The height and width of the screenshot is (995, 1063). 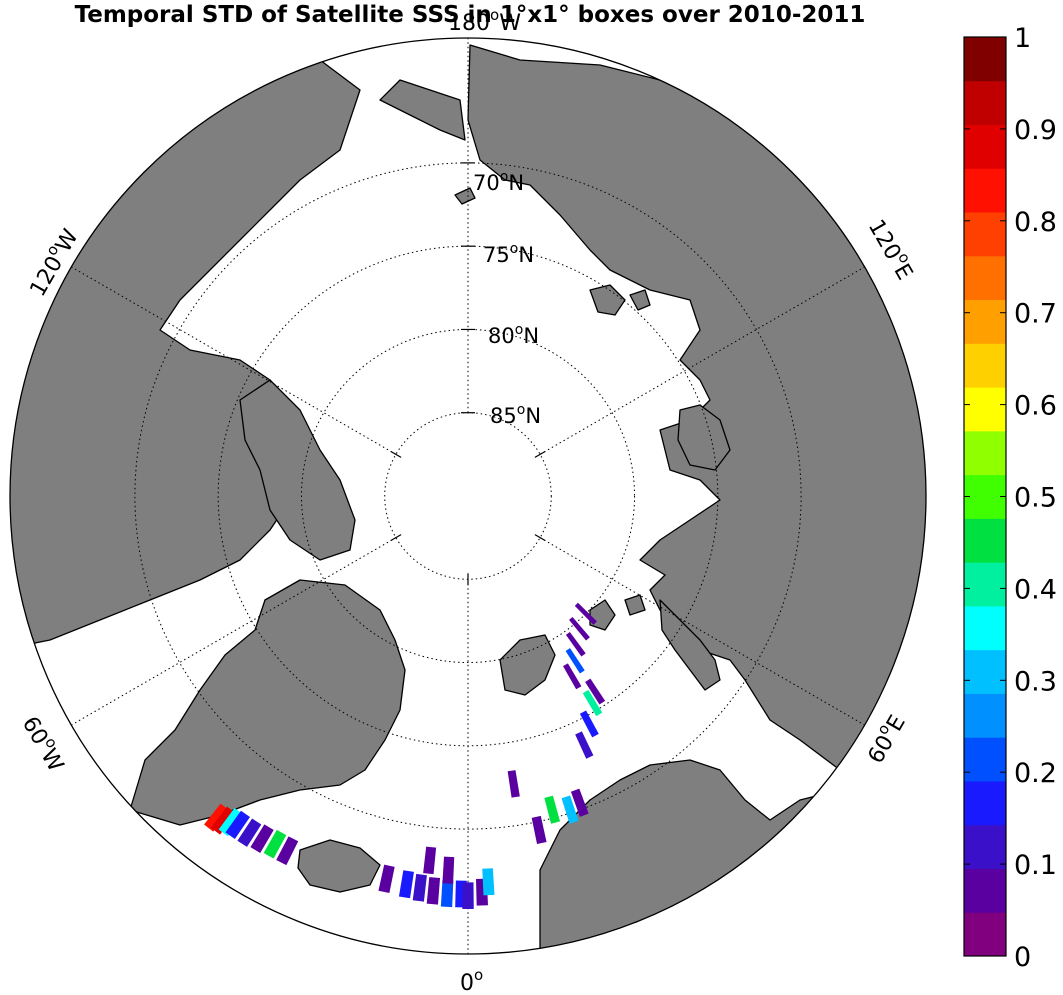 I want to click on sss-std-cells, so click(x=405, y=756).